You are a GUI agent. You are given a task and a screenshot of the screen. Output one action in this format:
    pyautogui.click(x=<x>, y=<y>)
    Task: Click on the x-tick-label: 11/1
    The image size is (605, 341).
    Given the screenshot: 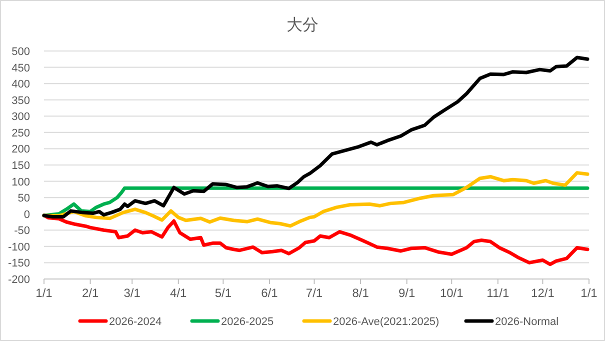 What is the action you would take?
    pyautogui.click(x=498, y=293)
    